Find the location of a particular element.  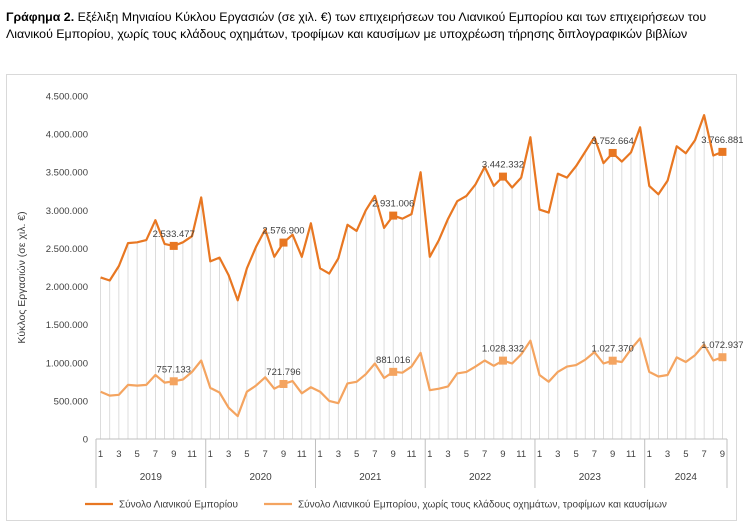

data-label: 721.796 is located at coordinates (283, 372).